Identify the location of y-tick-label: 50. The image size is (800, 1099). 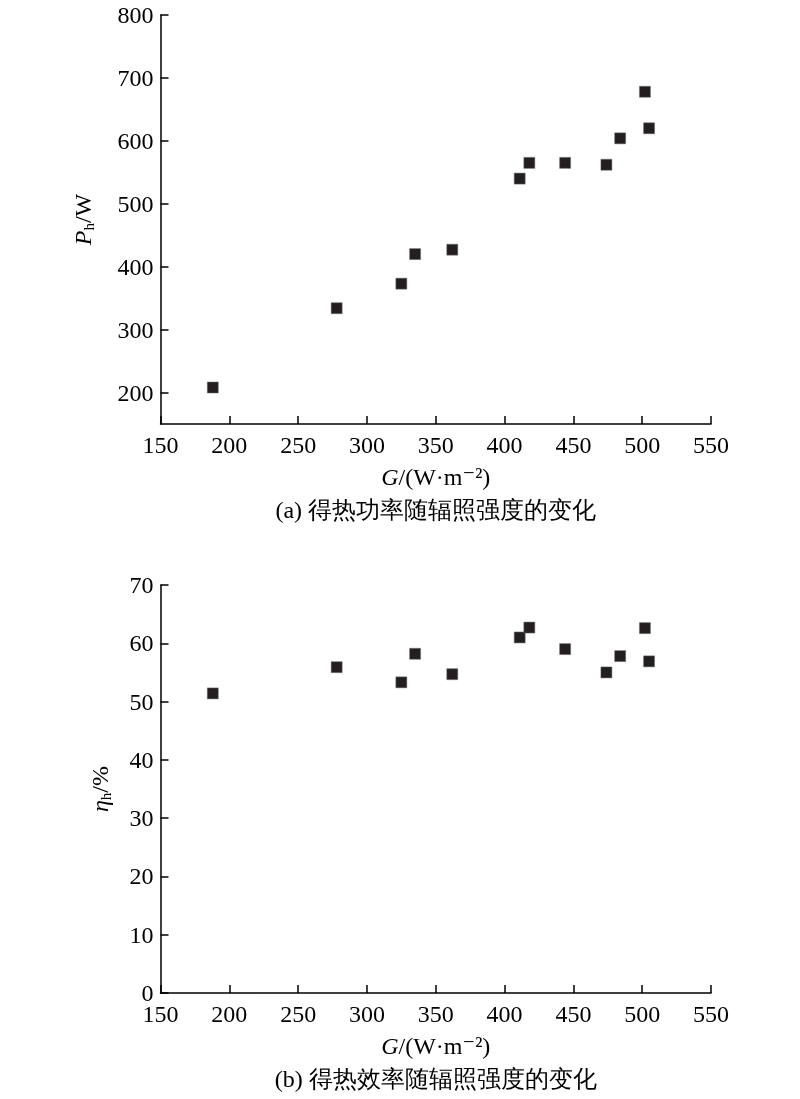
(141, 701).